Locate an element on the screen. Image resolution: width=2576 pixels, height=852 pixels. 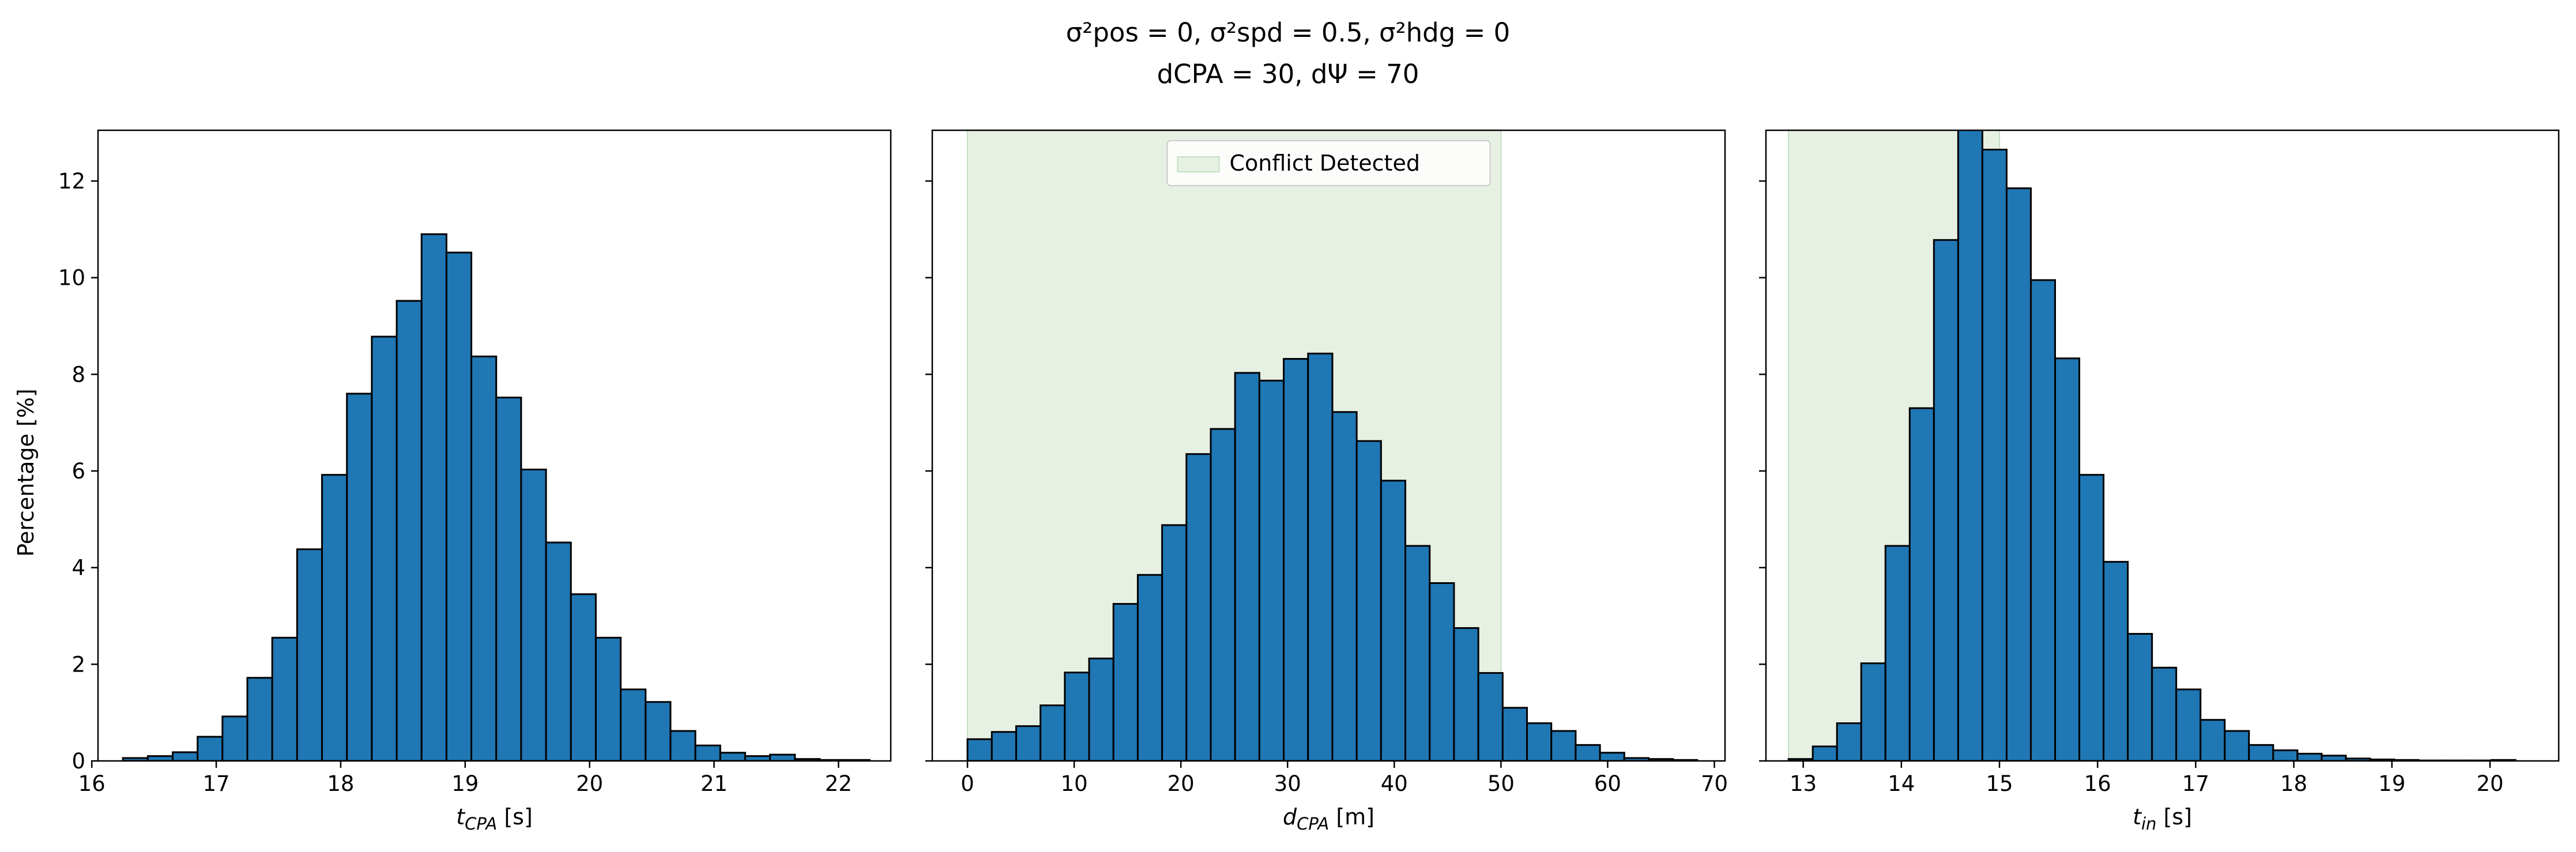
x-tick-label: 14 is located at coordinates (1901, 783).